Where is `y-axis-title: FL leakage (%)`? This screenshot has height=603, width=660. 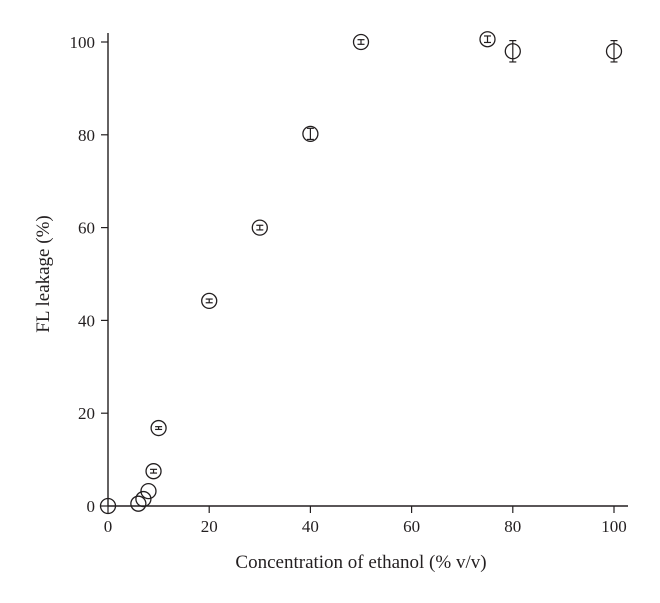 y-axis-title: FL leakage (%) is located at coordinates (43, 273).